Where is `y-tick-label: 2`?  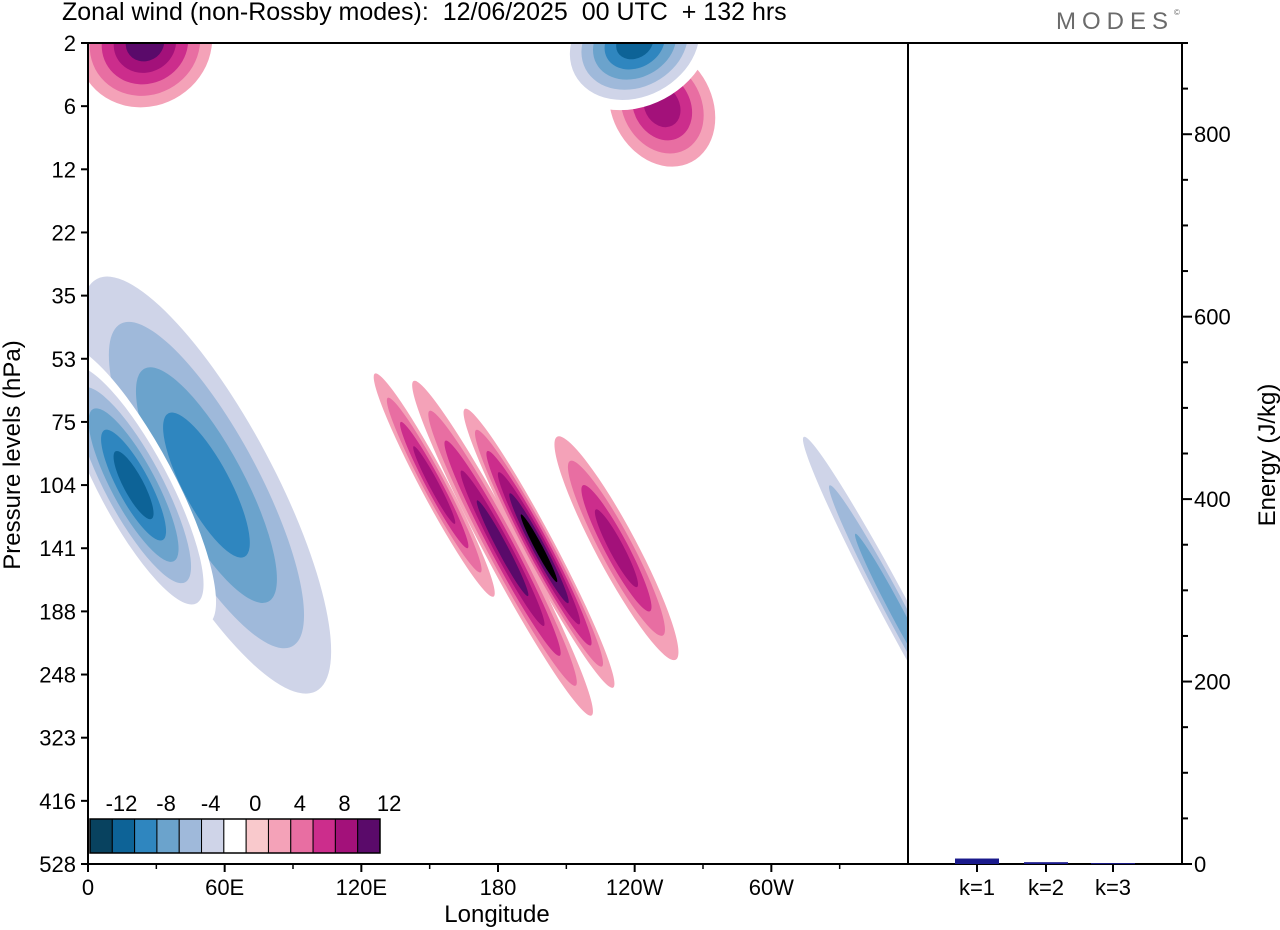 y-tick-label: 2 is located at coordinates (70, 43).